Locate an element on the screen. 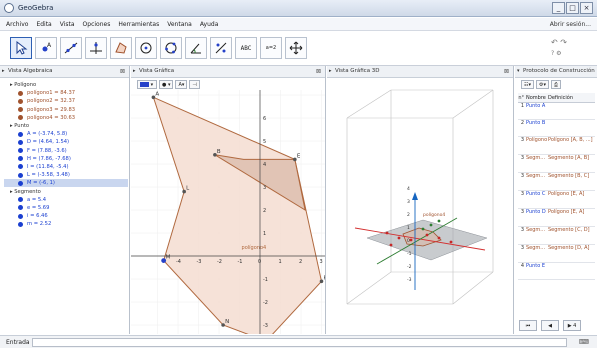 The image size is (597, 348). protocol-row: 1 Punto A is located at coordinates (556, 111).